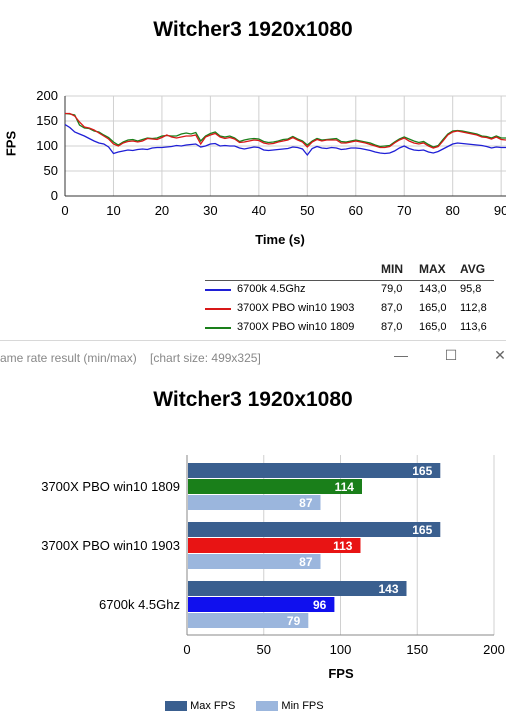  Describe the element at coordinates (47, 95) in the screenshot. I see `y-tick-label: 200` at that location.